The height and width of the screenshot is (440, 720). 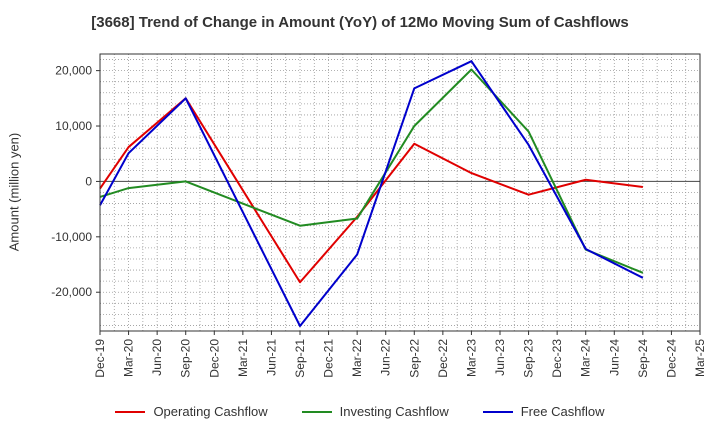 What do you see at coordinates (357, 358) in the screenshot?
I see `x-tick-label: Mar-22` at bounding box center [357, 358].